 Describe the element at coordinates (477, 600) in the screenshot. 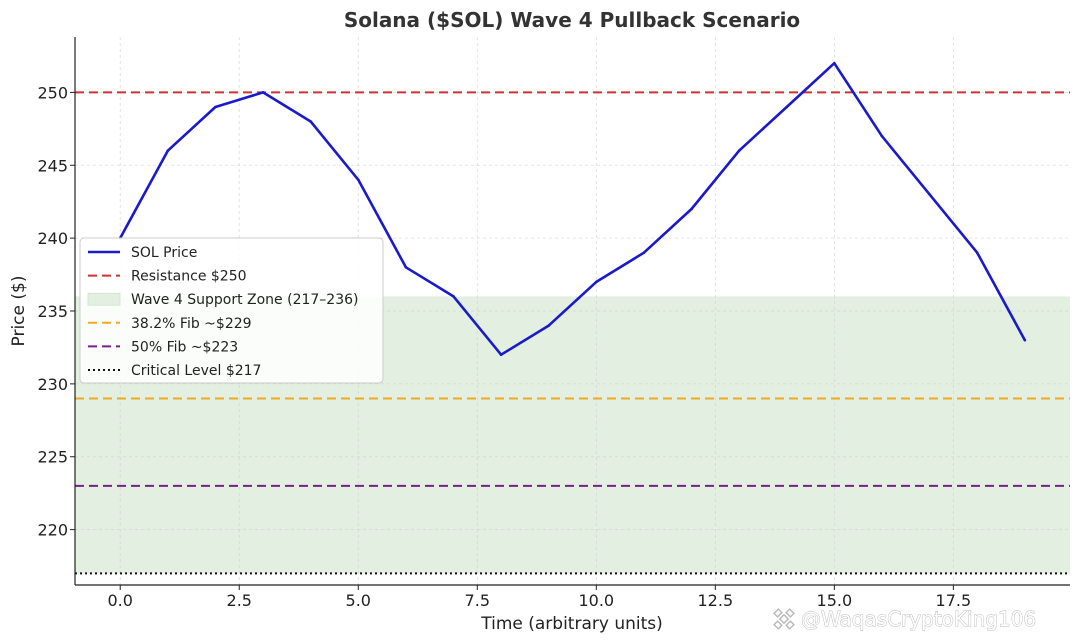

I see `x-tick-label-3: 7.5` at that location.